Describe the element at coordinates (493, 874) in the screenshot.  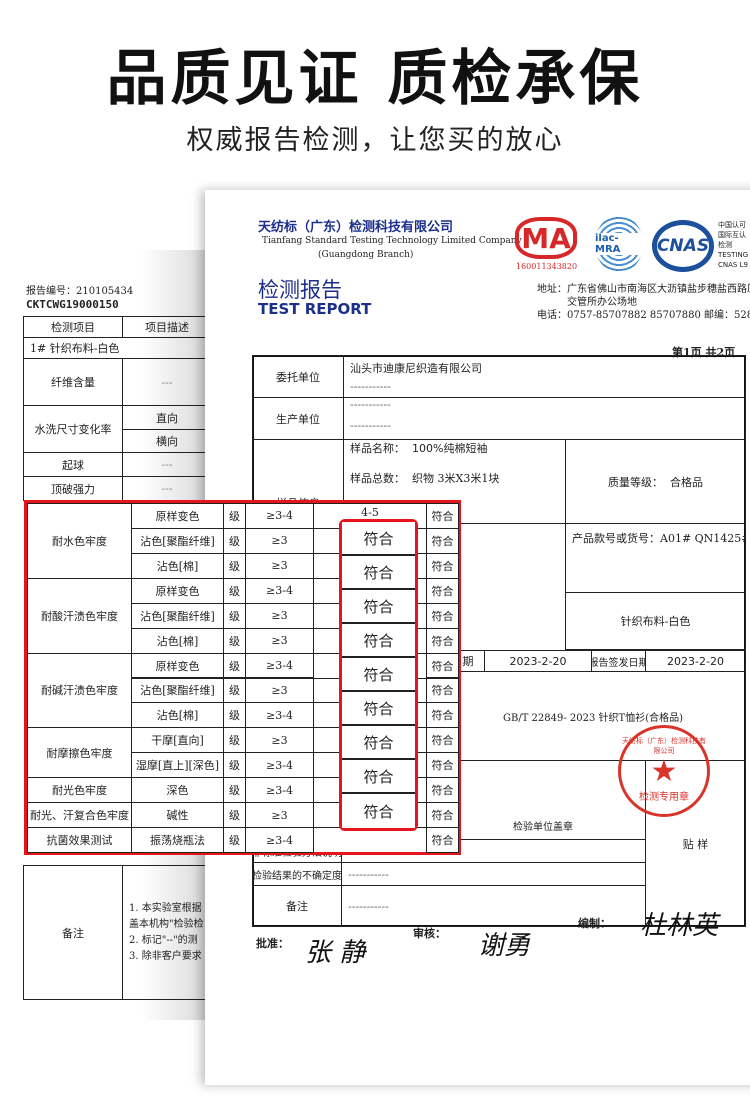
I see `uncertainty-value: -----------` at that location.